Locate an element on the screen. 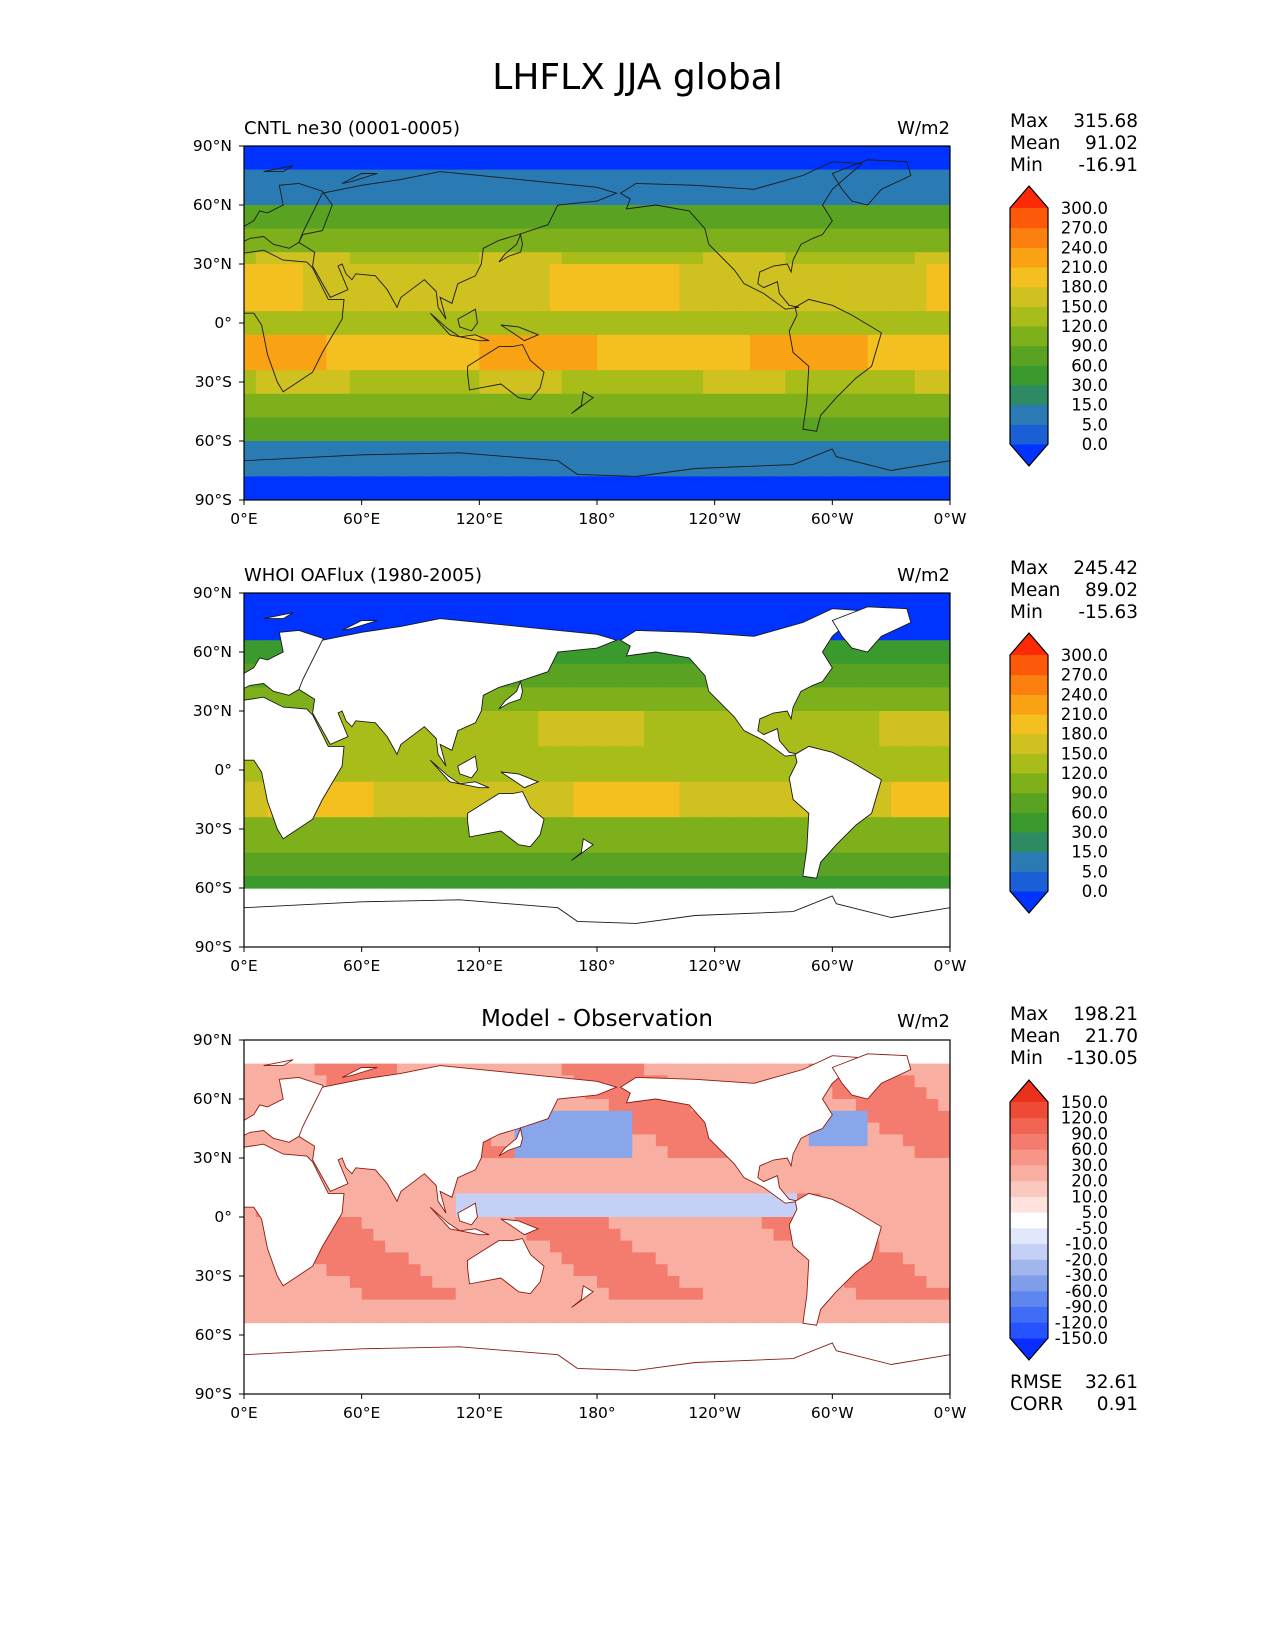 The height and width of the screenshot is (1650, 1275). colorbar-label: 0.0 is located at coordinates (1095, 444).